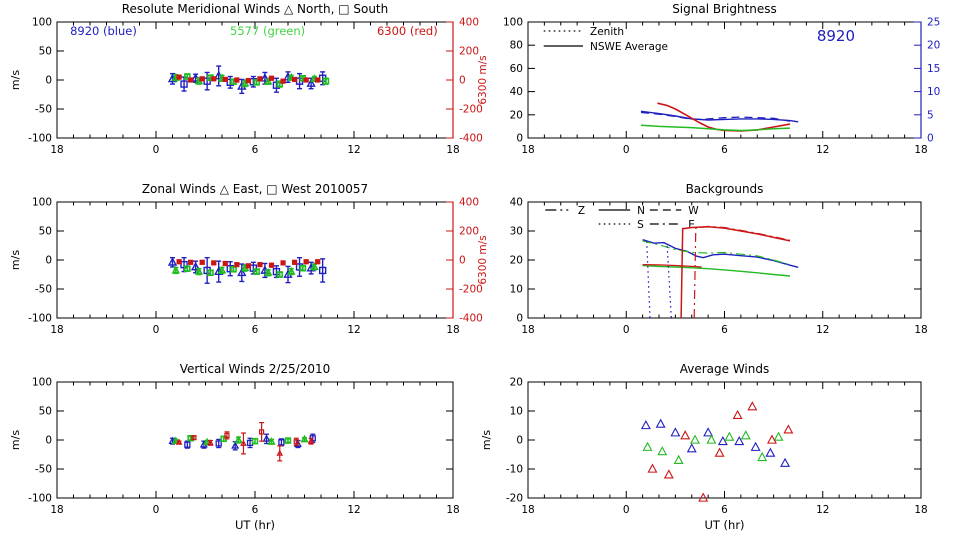 The image size is (960, 540). I want to click on chart-title: Backgrounds, so click(725, 189).